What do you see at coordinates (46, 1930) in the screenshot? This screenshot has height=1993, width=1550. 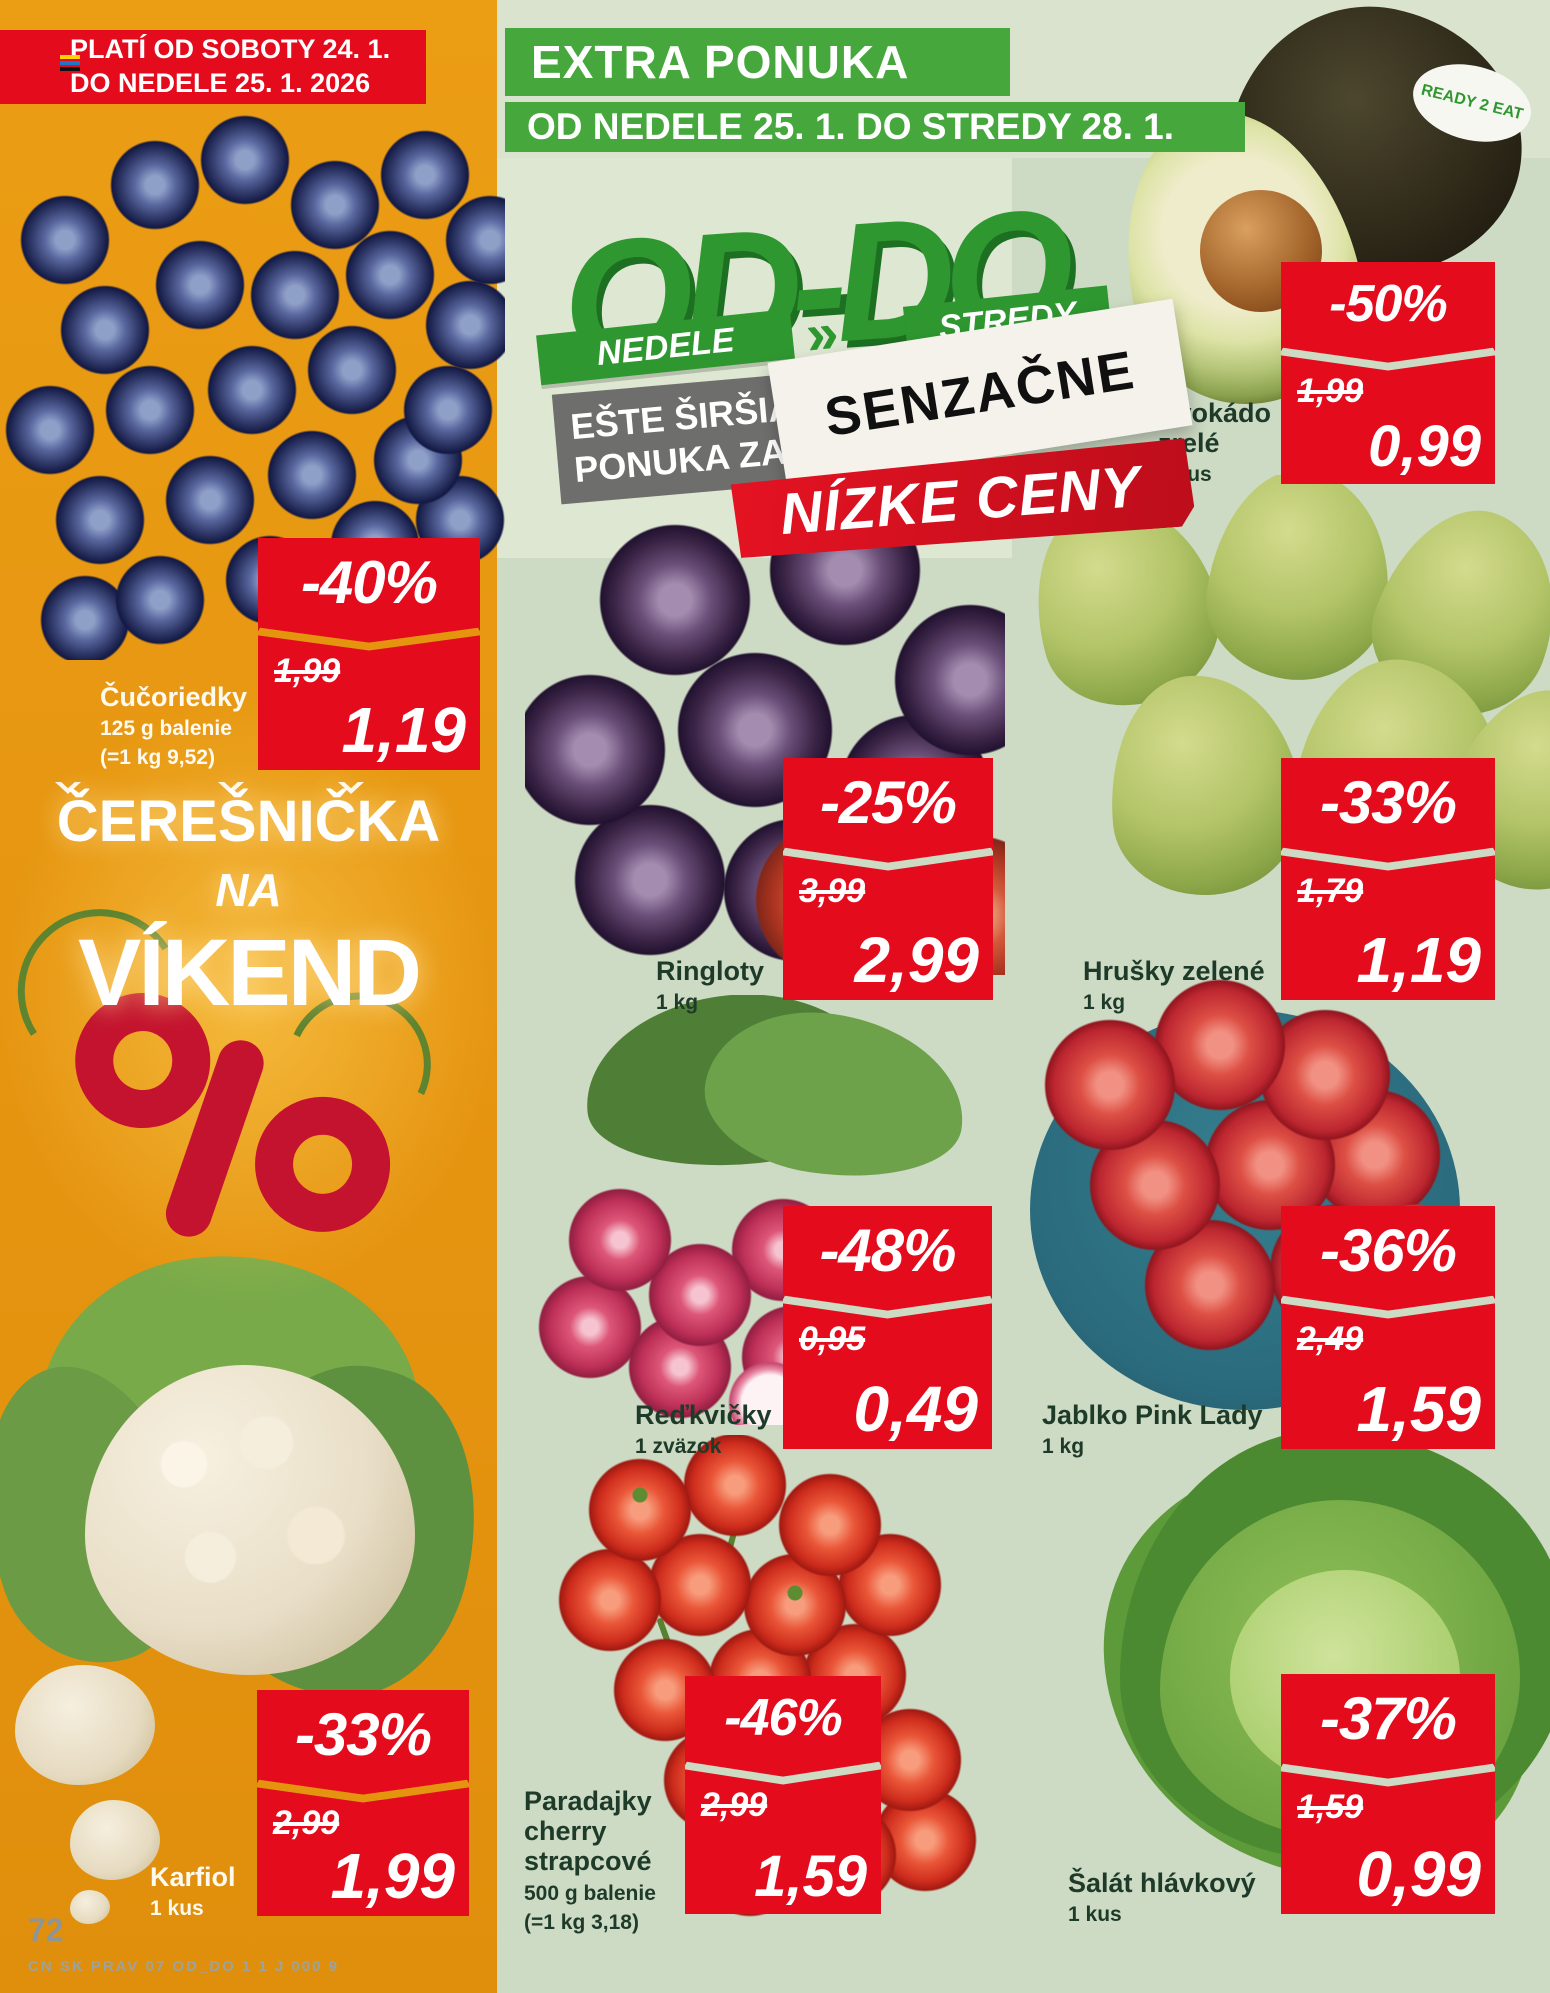 I see `page-number: 72` at bounding box center [46, 1930].